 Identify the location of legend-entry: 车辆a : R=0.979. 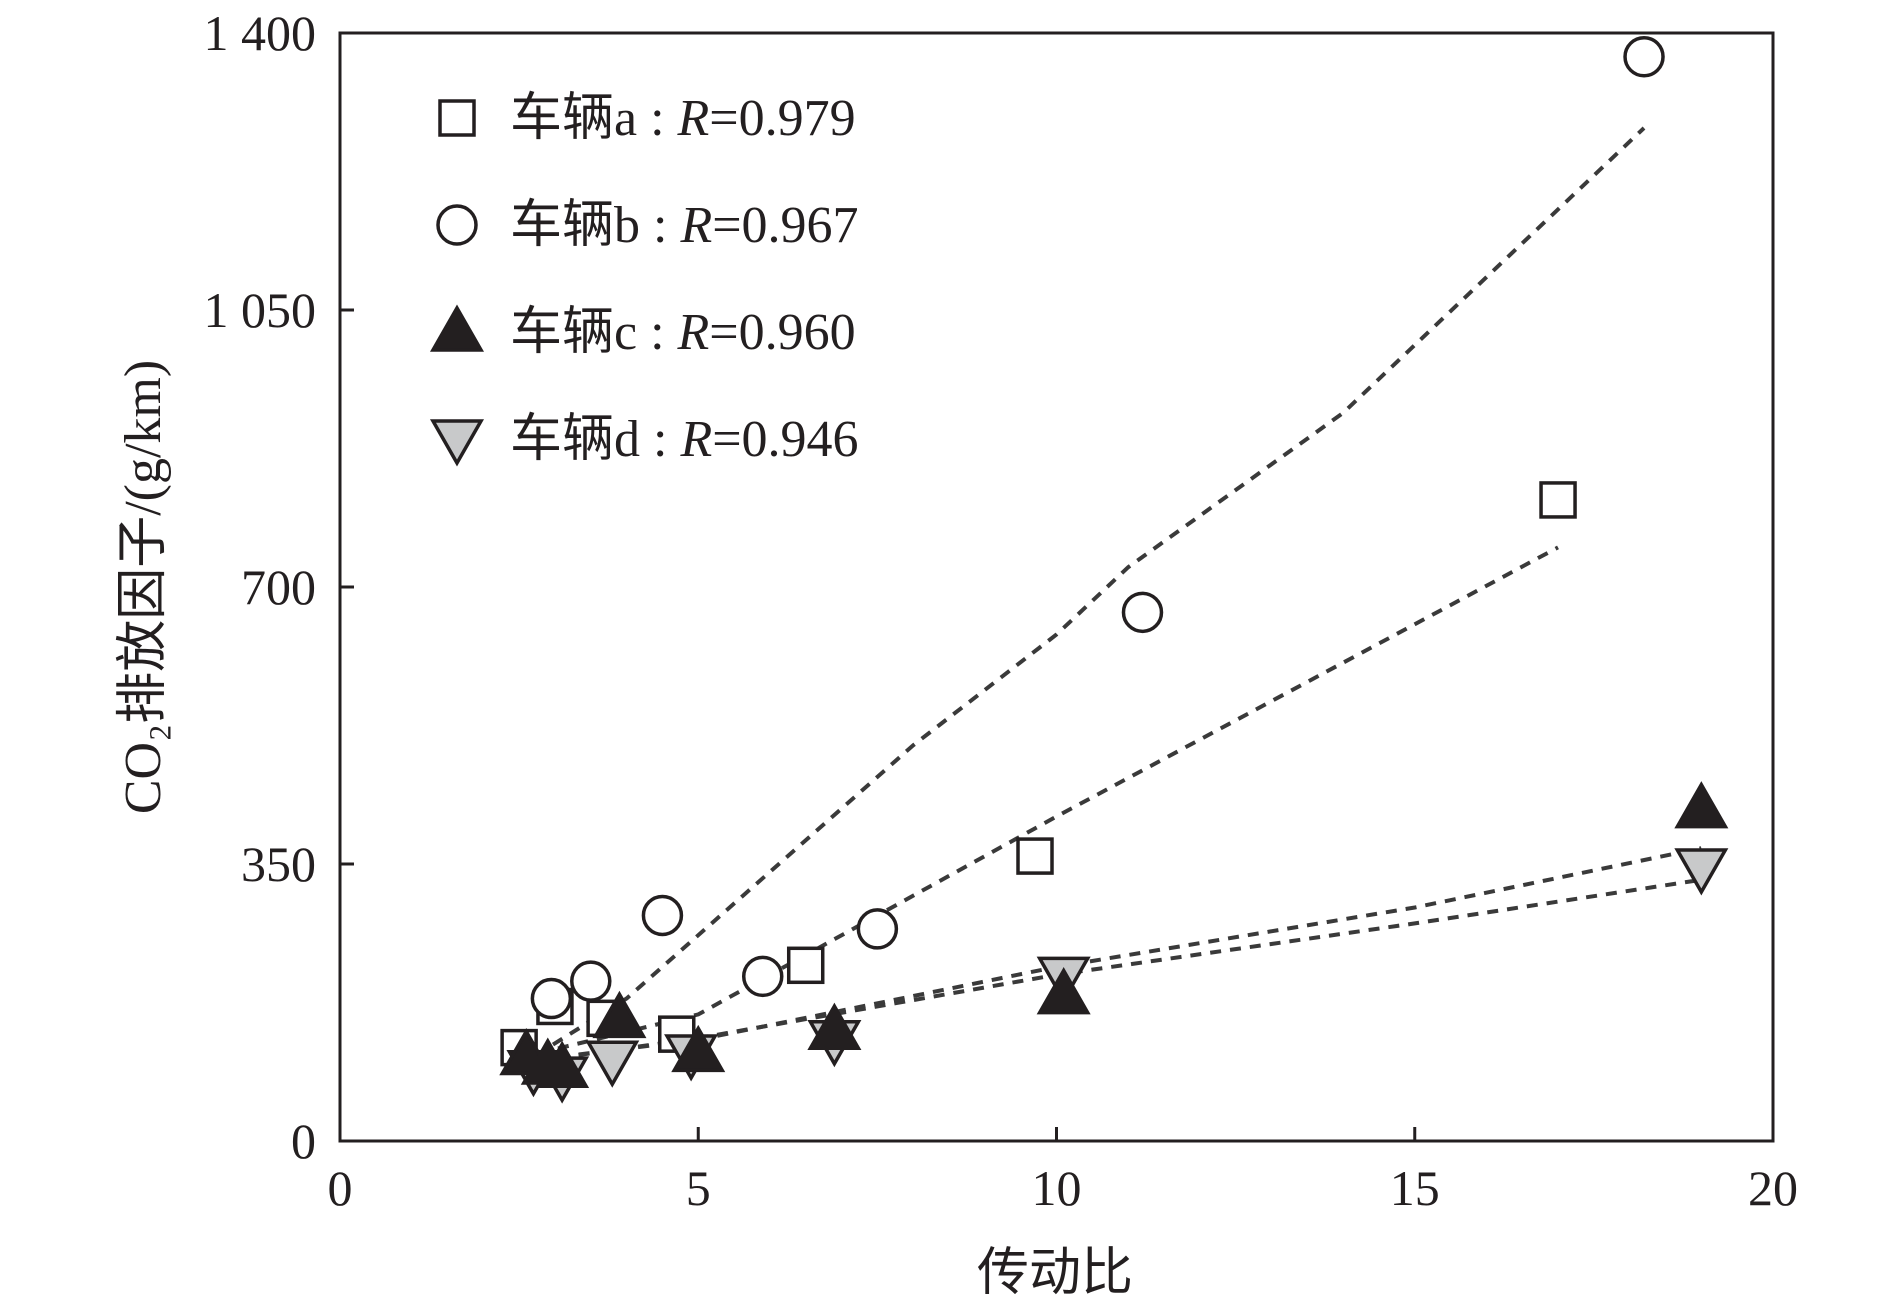
(647, 118).